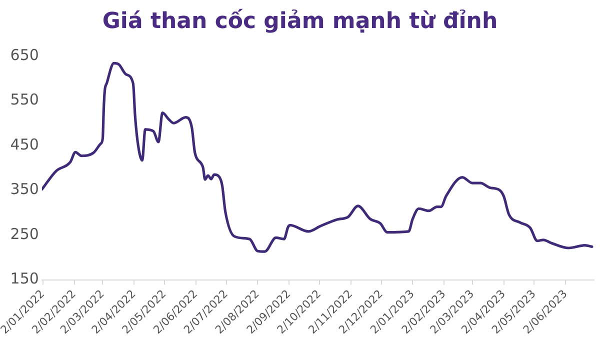 The height and width of the screenshot is (342, 600). I want to click on y-tick-label: 150, so click(24, 279).